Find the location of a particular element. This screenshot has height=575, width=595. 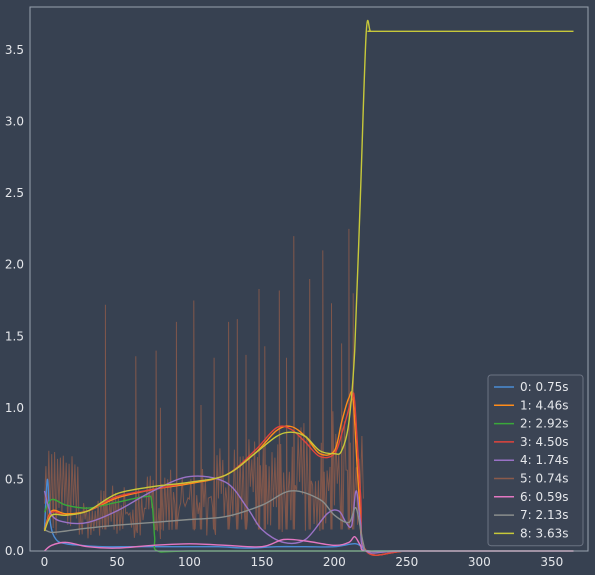

y-tick-label: 0.0 is located at coordinates (14, 551).